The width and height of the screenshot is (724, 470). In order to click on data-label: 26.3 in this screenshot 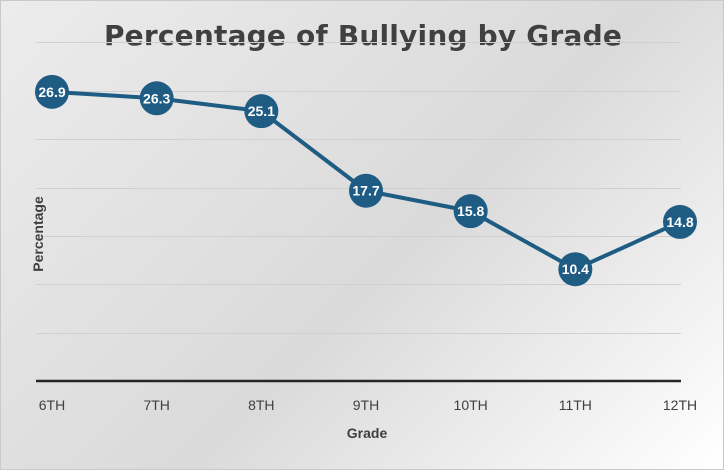, I will do `click(156, 98)`.